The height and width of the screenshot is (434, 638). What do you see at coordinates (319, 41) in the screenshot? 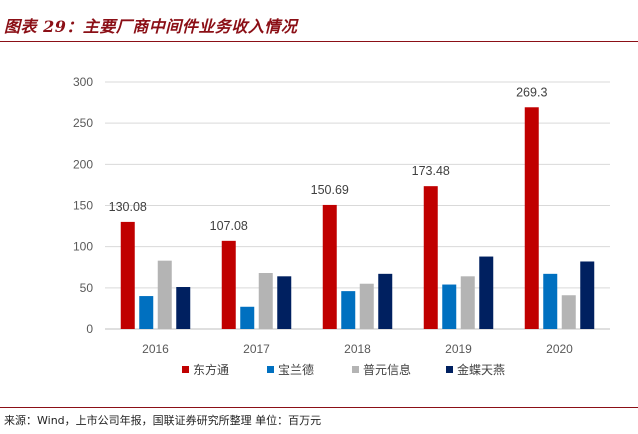
I see `title-rule` at bounding box center [319, 41].